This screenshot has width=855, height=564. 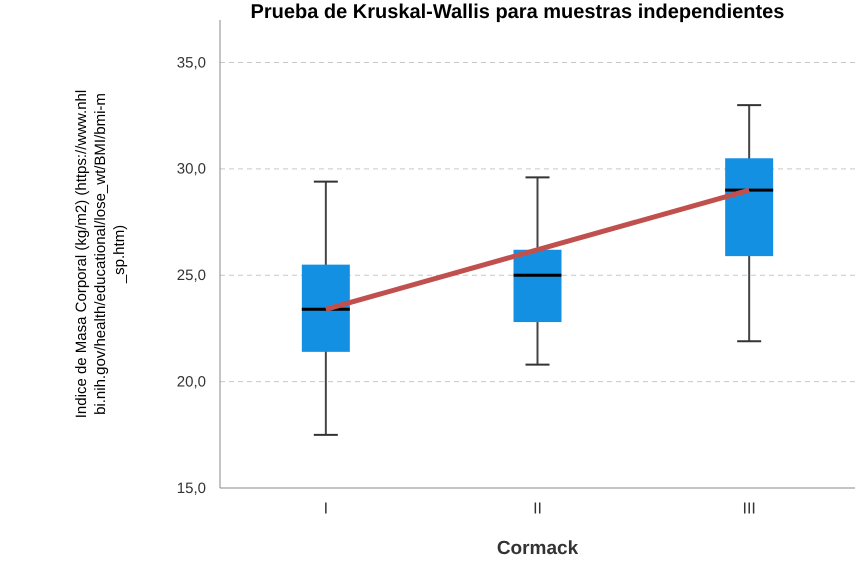 I want to click on y-tick-label: 35,0, so click(x=191, y=63).